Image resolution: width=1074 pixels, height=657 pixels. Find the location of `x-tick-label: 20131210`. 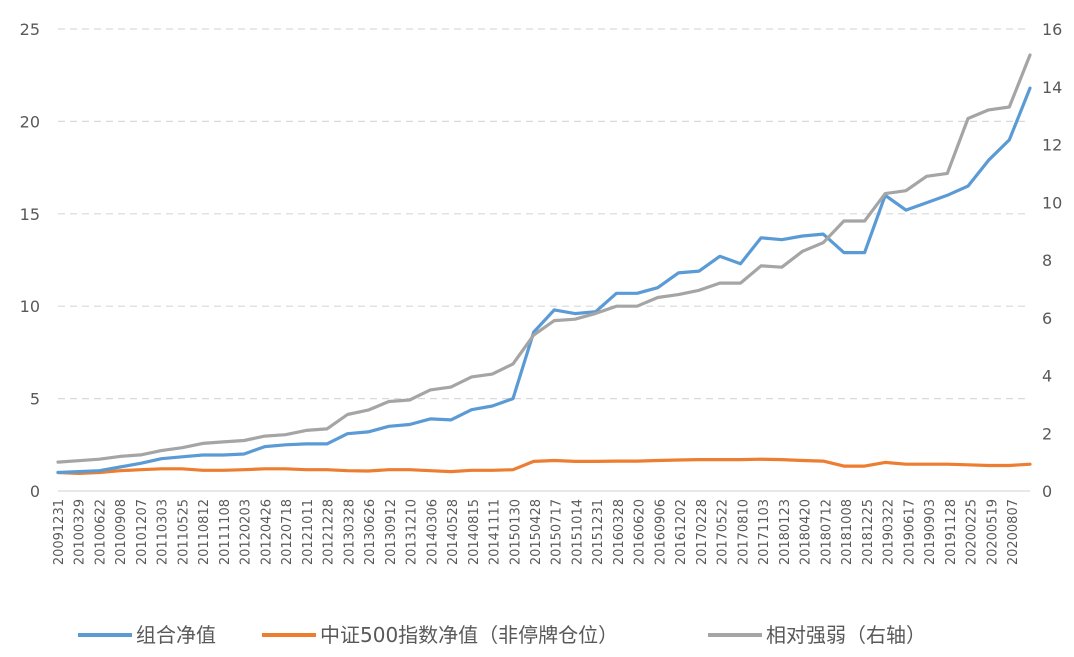

x-tick-label: 20131210 is located at coordinates (412, 532).